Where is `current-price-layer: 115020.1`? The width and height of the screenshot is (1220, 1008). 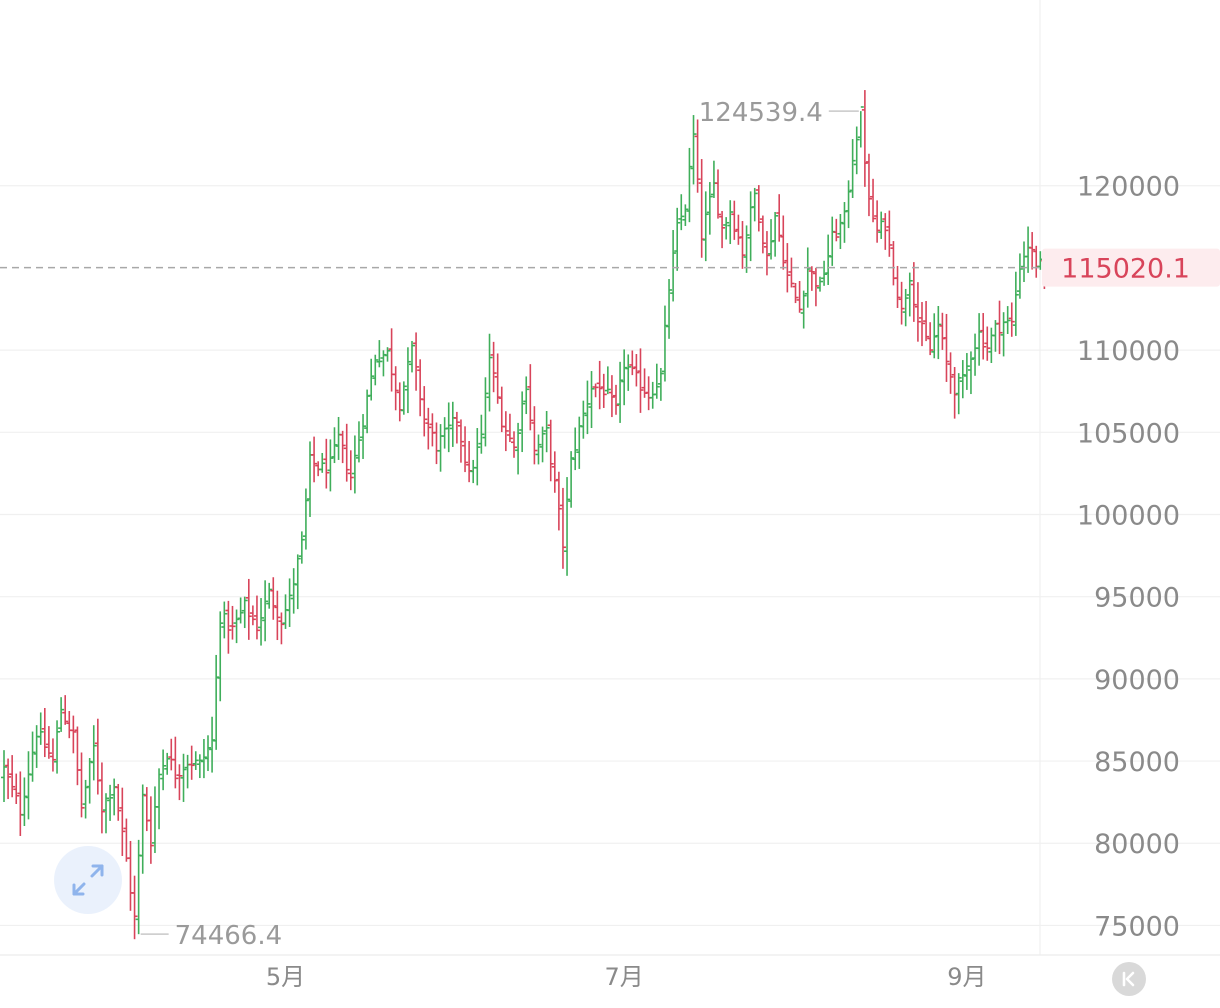 current-price-layer: 115020.1 is located at coordinates (610, 267).